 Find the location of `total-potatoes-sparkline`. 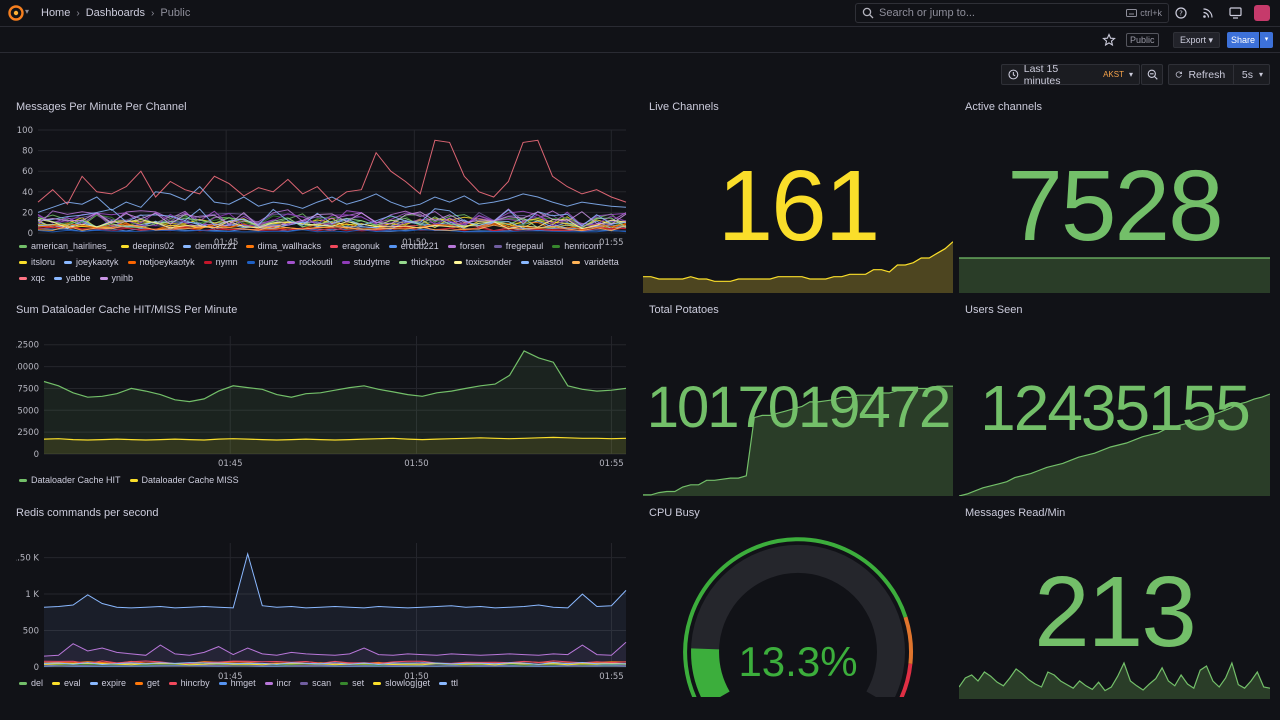

total-potatoes-sparkline is located at coordinates (798, 440).